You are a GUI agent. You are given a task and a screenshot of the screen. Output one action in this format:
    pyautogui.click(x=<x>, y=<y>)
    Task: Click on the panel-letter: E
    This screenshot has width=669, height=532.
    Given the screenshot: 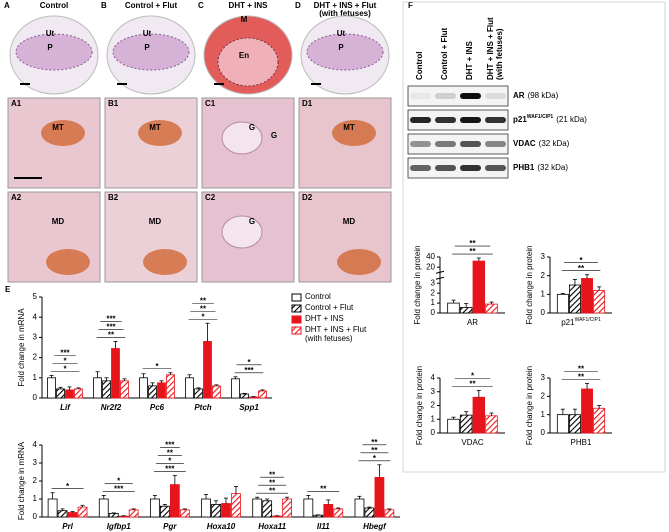 What is the action you would take?
    pyautogui.click(x=8, y=289)
    